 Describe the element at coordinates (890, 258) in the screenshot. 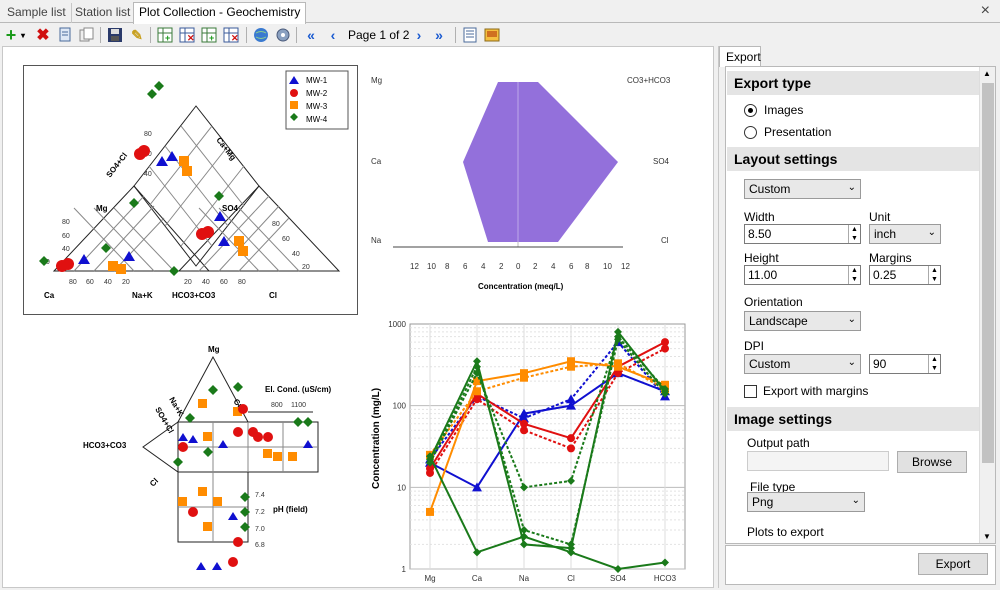

I see `margins-label: Margins` at that location.